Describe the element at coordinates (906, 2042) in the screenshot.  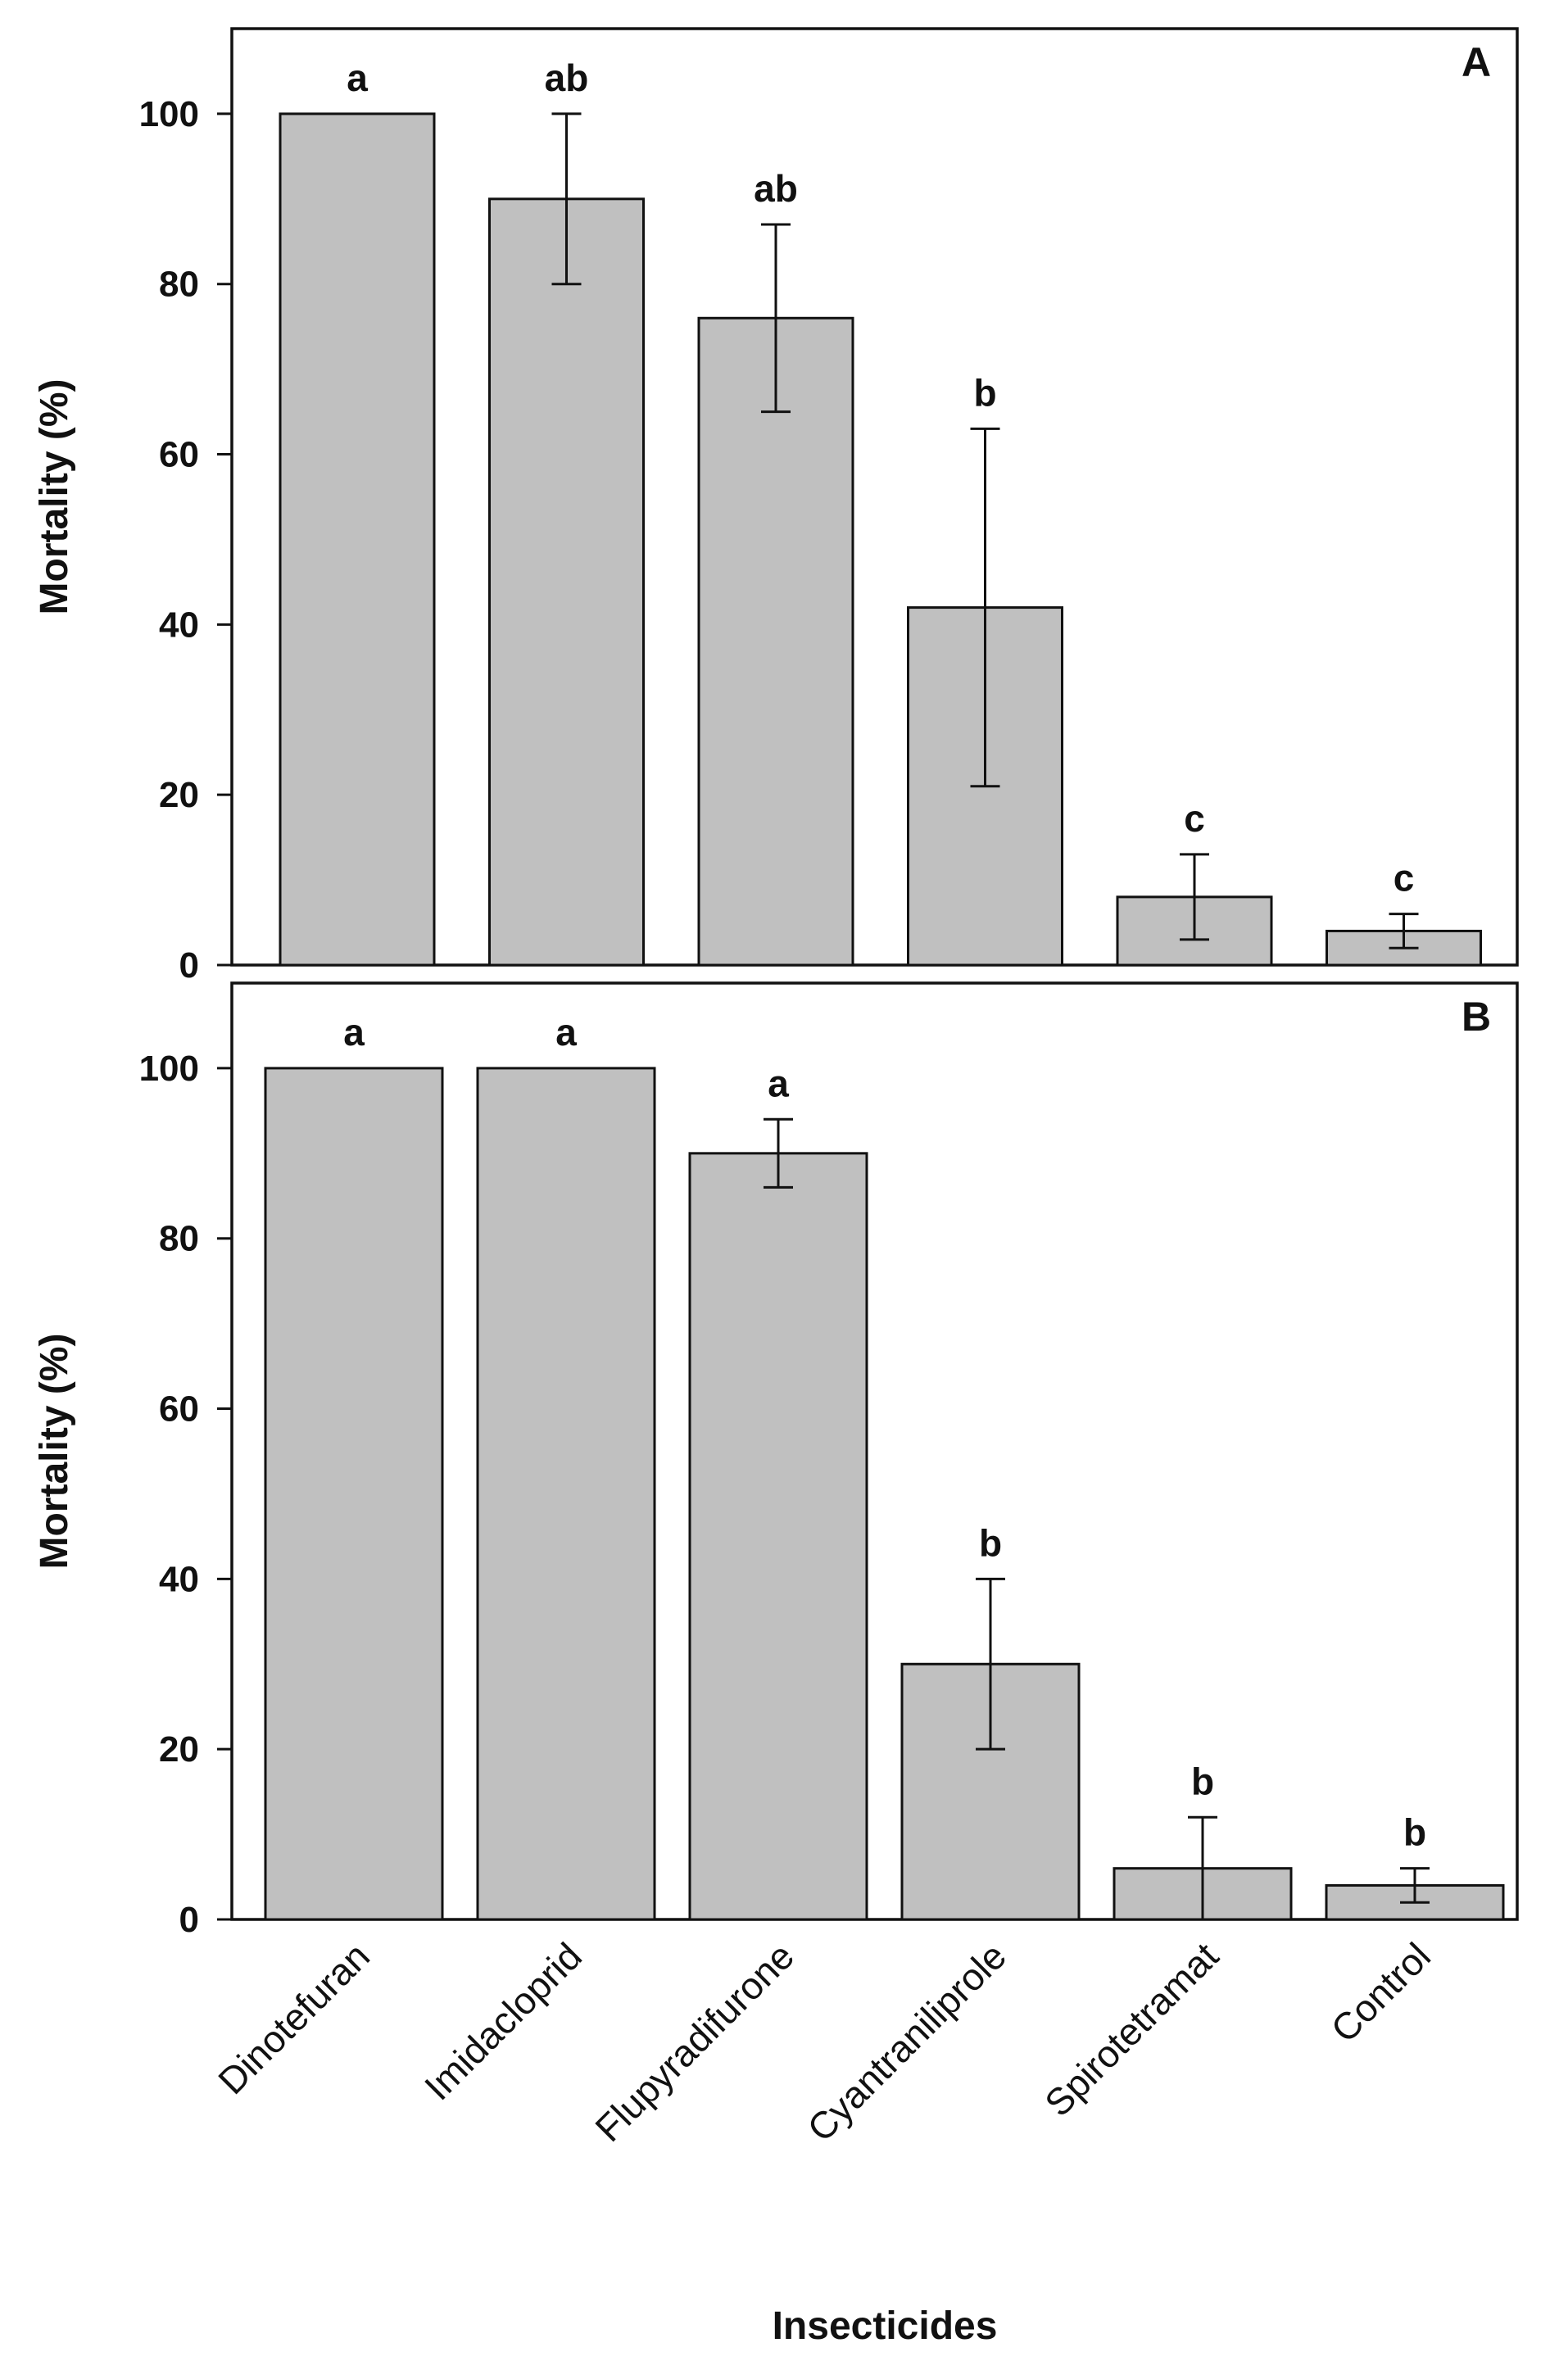
I see `x-category-label: Cyantraniliprole` at that location.